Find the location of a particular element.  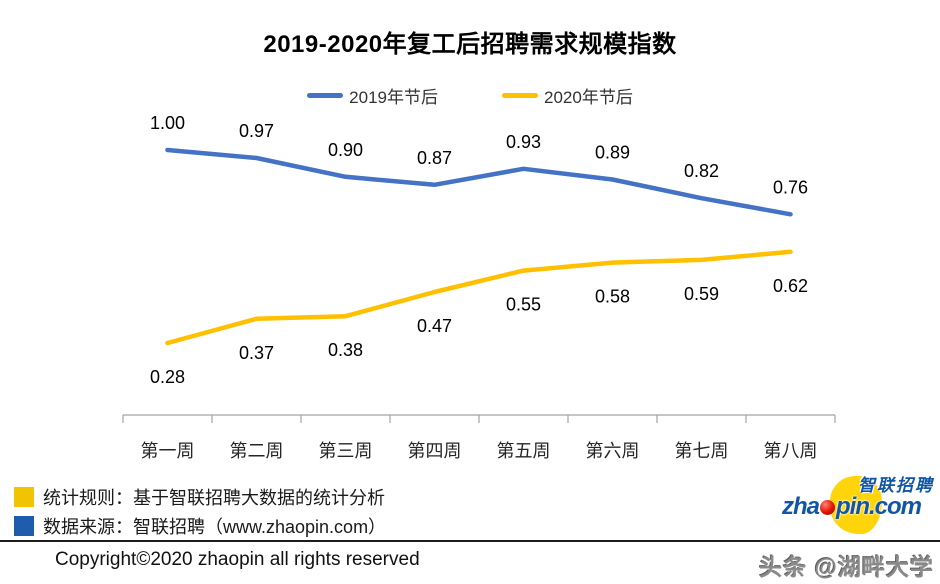

logo-brand-cn: 智联招聘 is located at coordinates (896, 485).